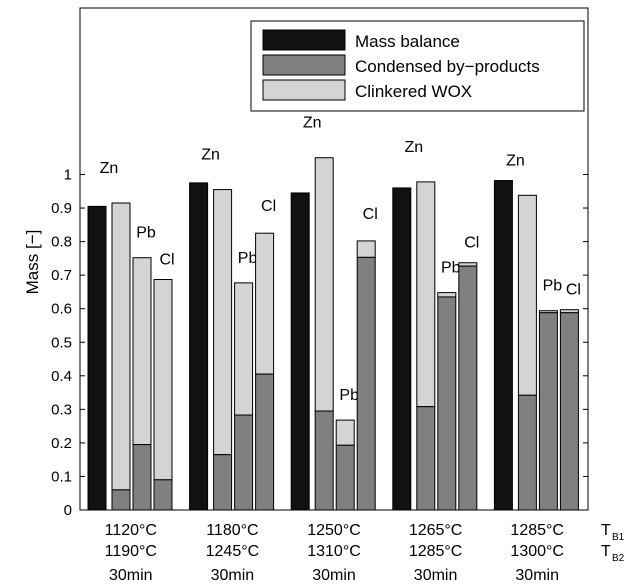 Image resolution: width=630 pixels, height=586 pixels. I want to click on x-label-tb2: 1190°C, so click(131, 551).